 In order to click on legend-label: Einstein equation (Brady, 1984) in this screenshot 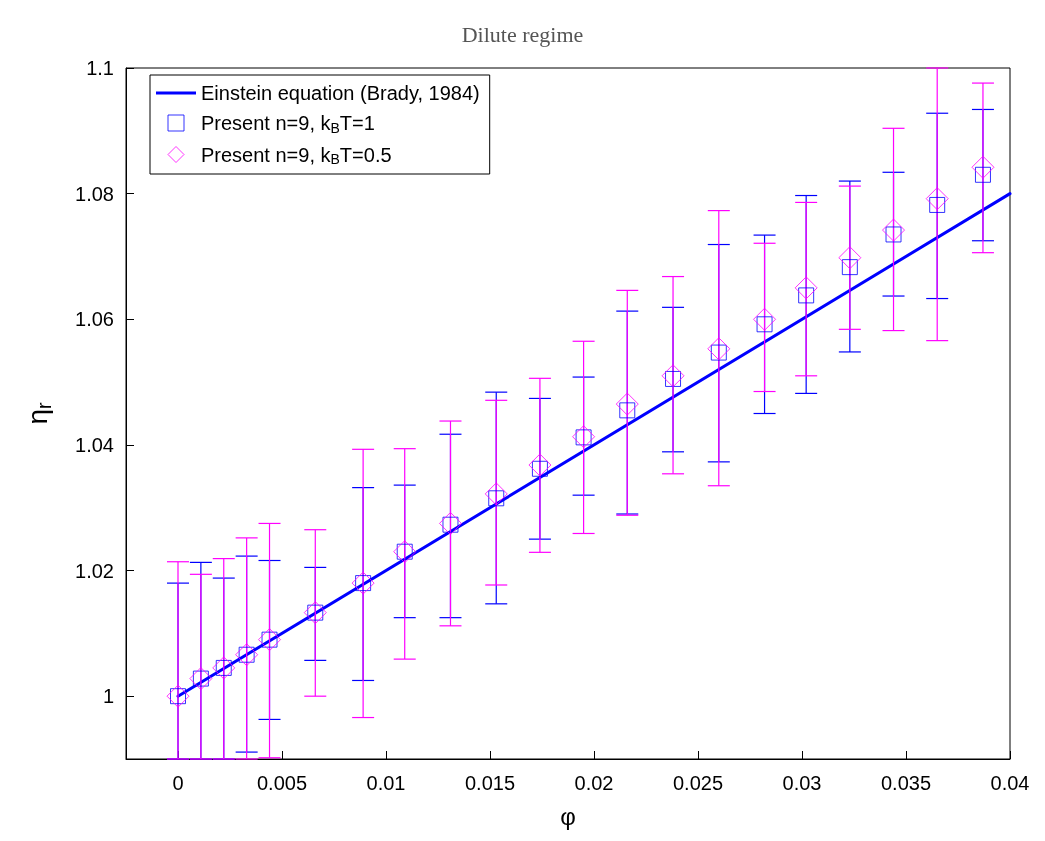, I will do `click(340, 93)`.